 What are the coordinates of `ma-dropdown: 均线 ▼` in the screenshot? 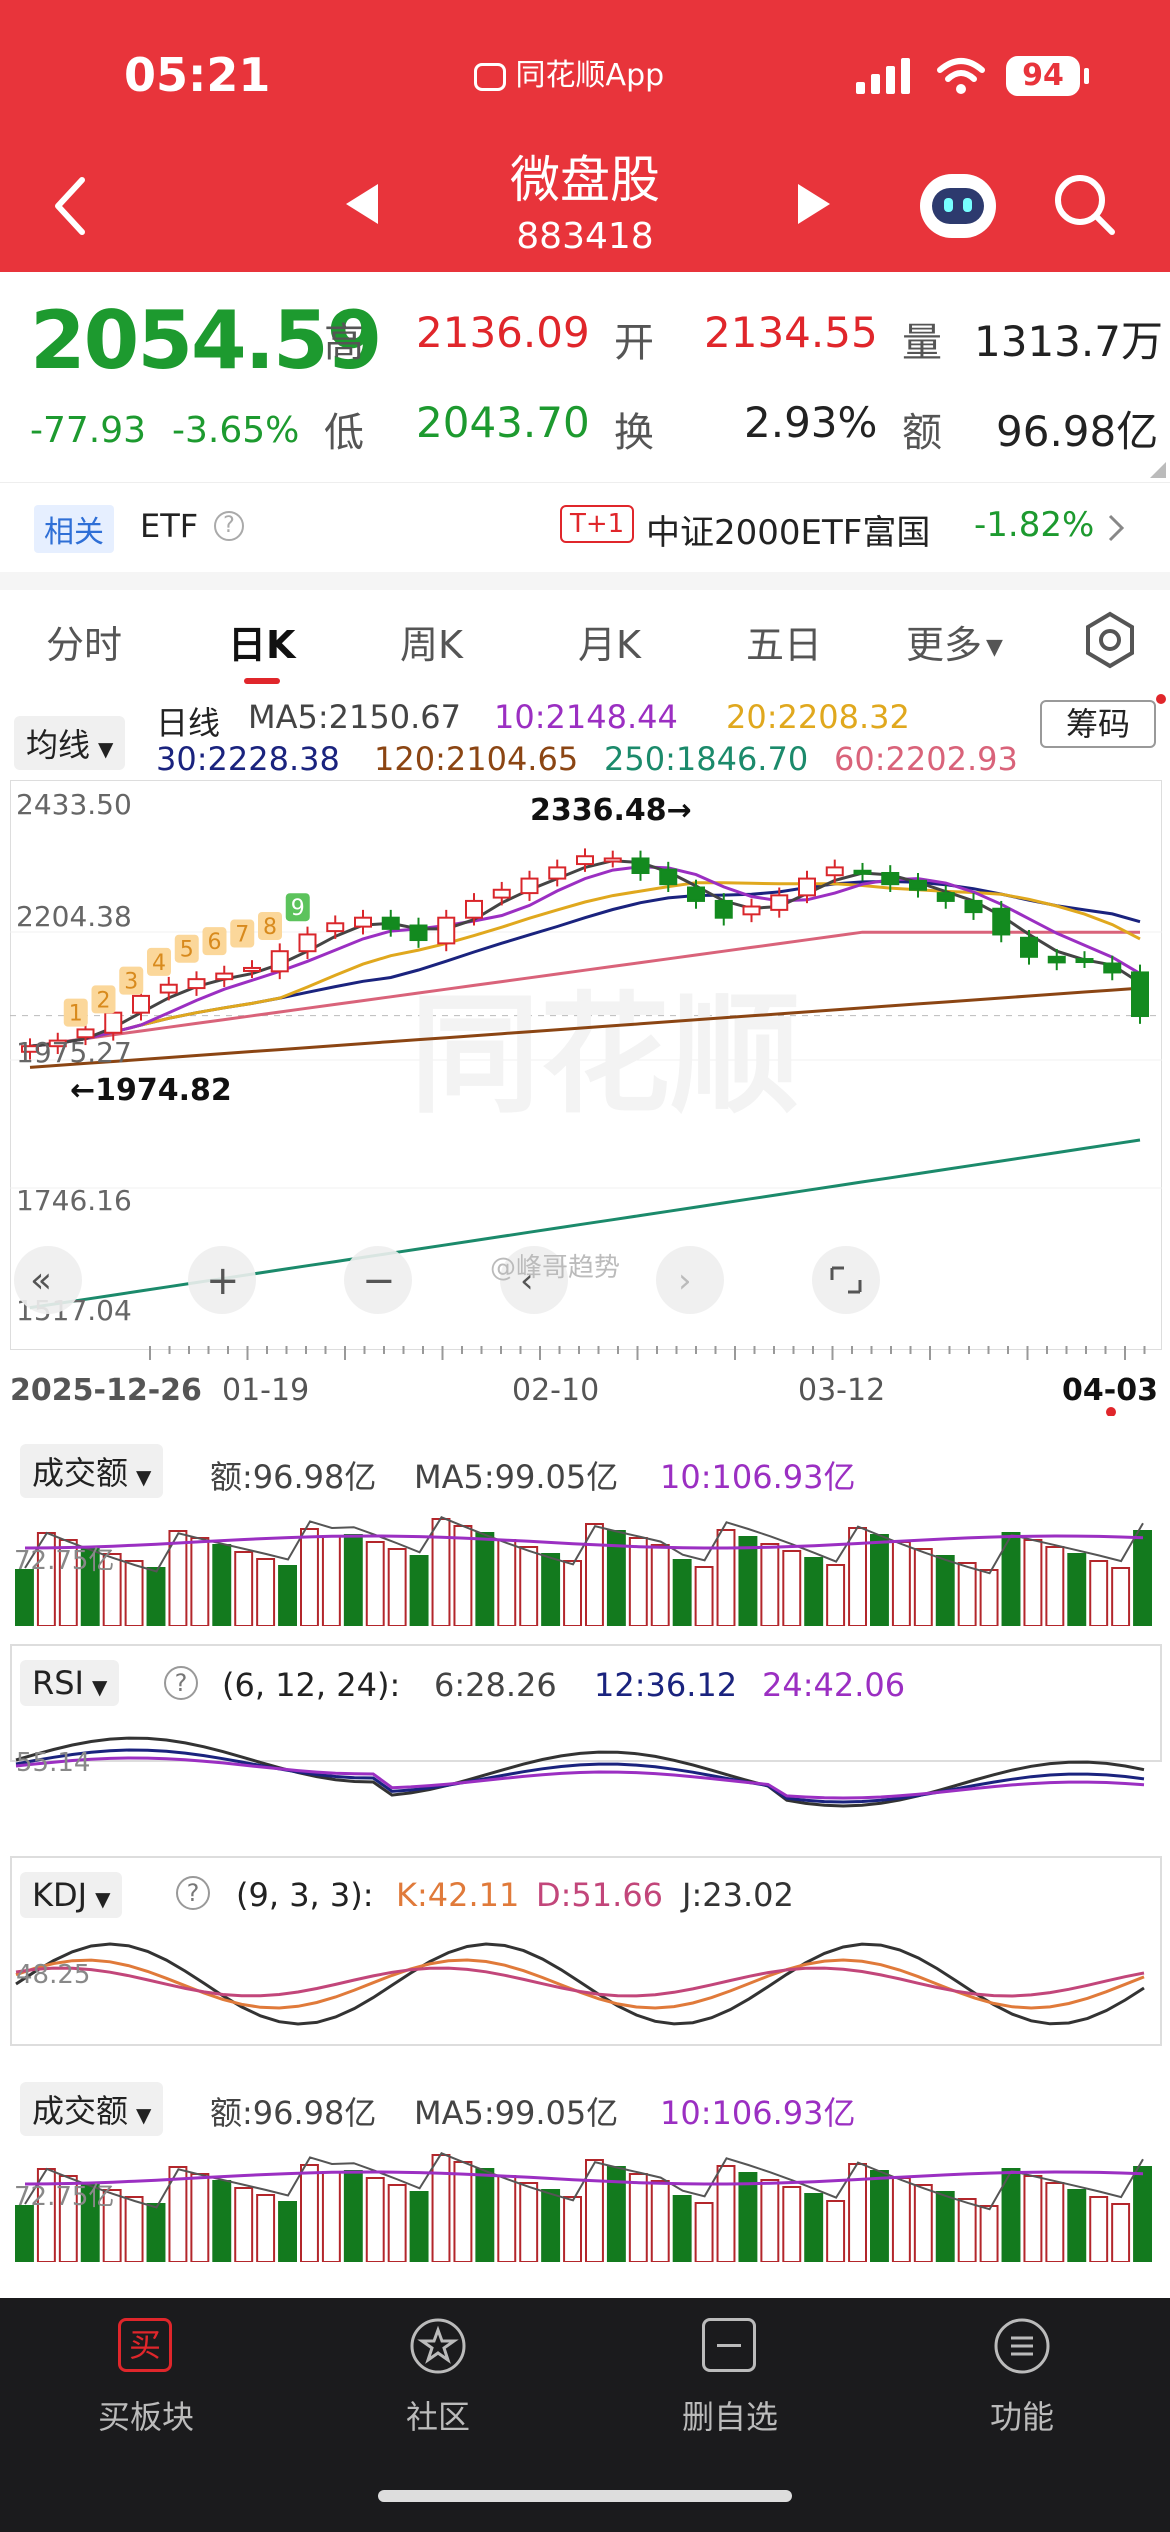 It's located at (70, 743).